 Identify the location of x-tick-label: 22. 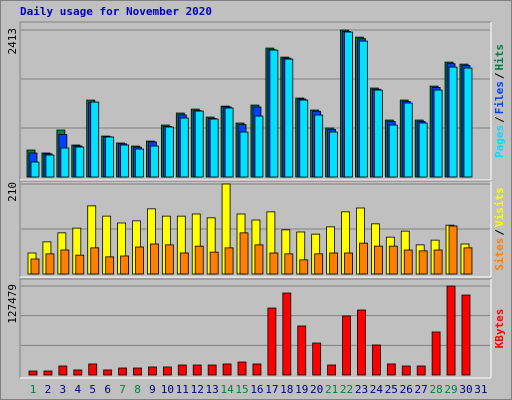
(346, 389).